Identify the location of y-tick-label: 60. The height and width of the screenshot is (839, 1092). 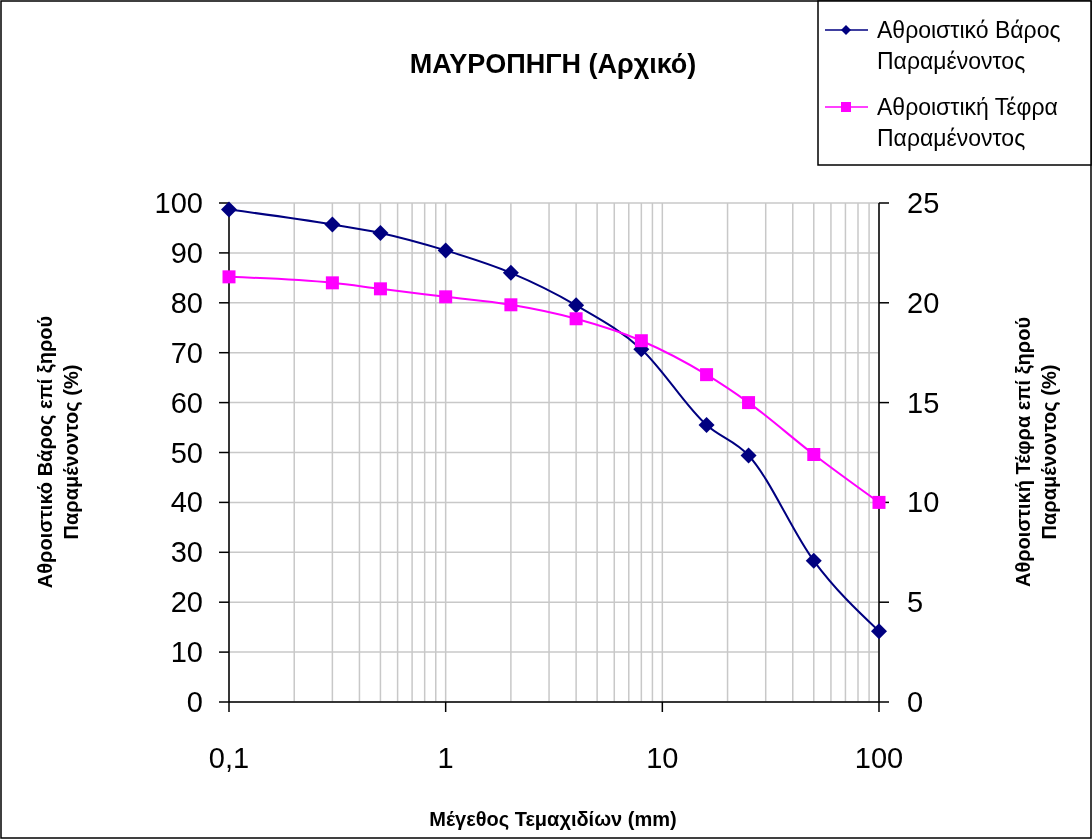
(186, 402).